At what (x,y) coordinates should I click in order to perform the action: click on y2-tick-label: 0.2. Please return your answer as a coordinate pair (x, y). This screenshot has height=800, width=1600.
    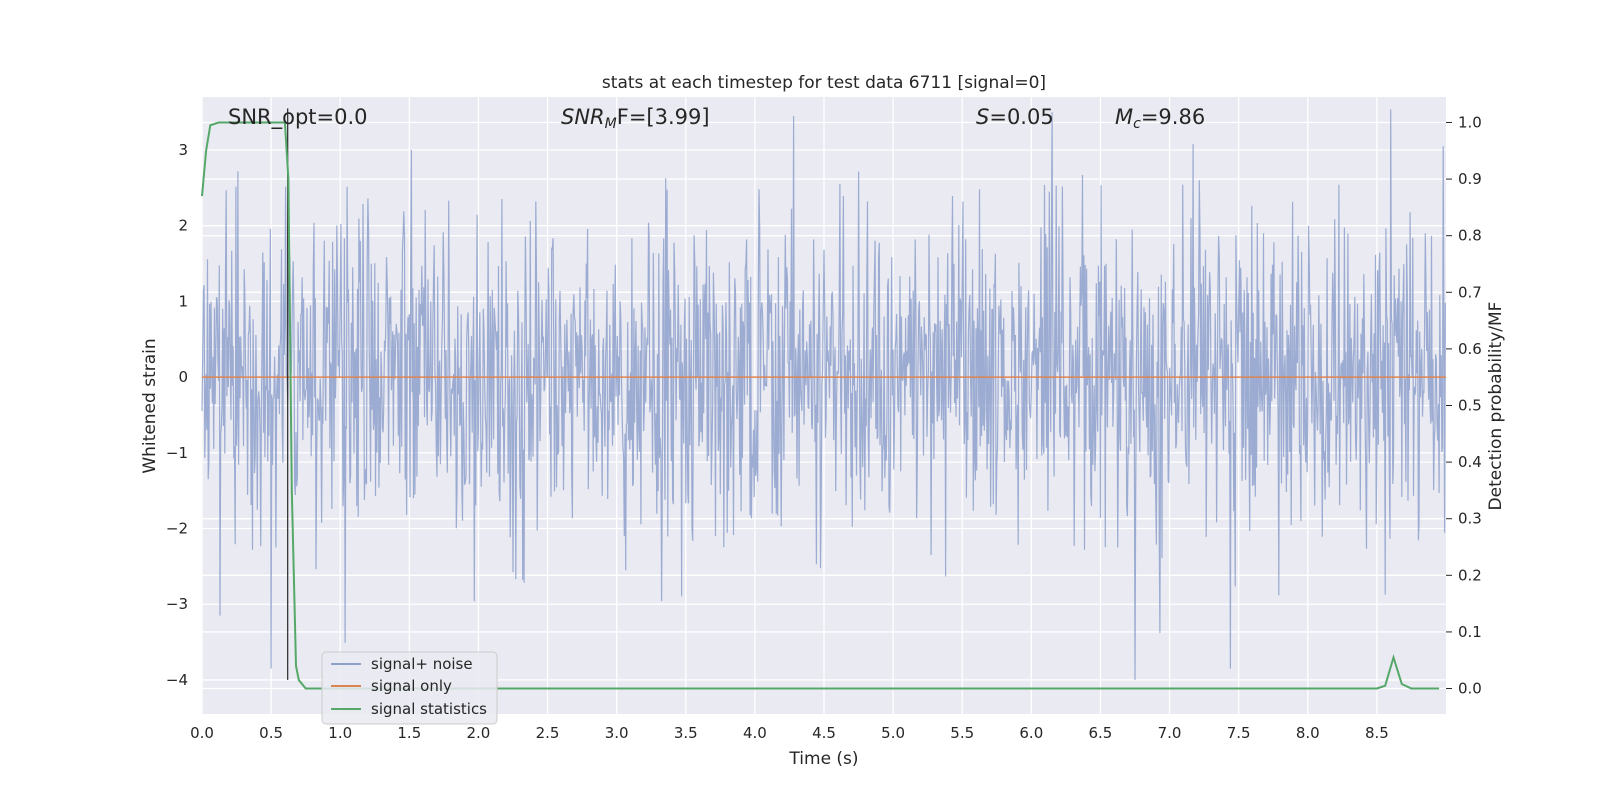
    Looking at the image, I should click on (1470, 575).